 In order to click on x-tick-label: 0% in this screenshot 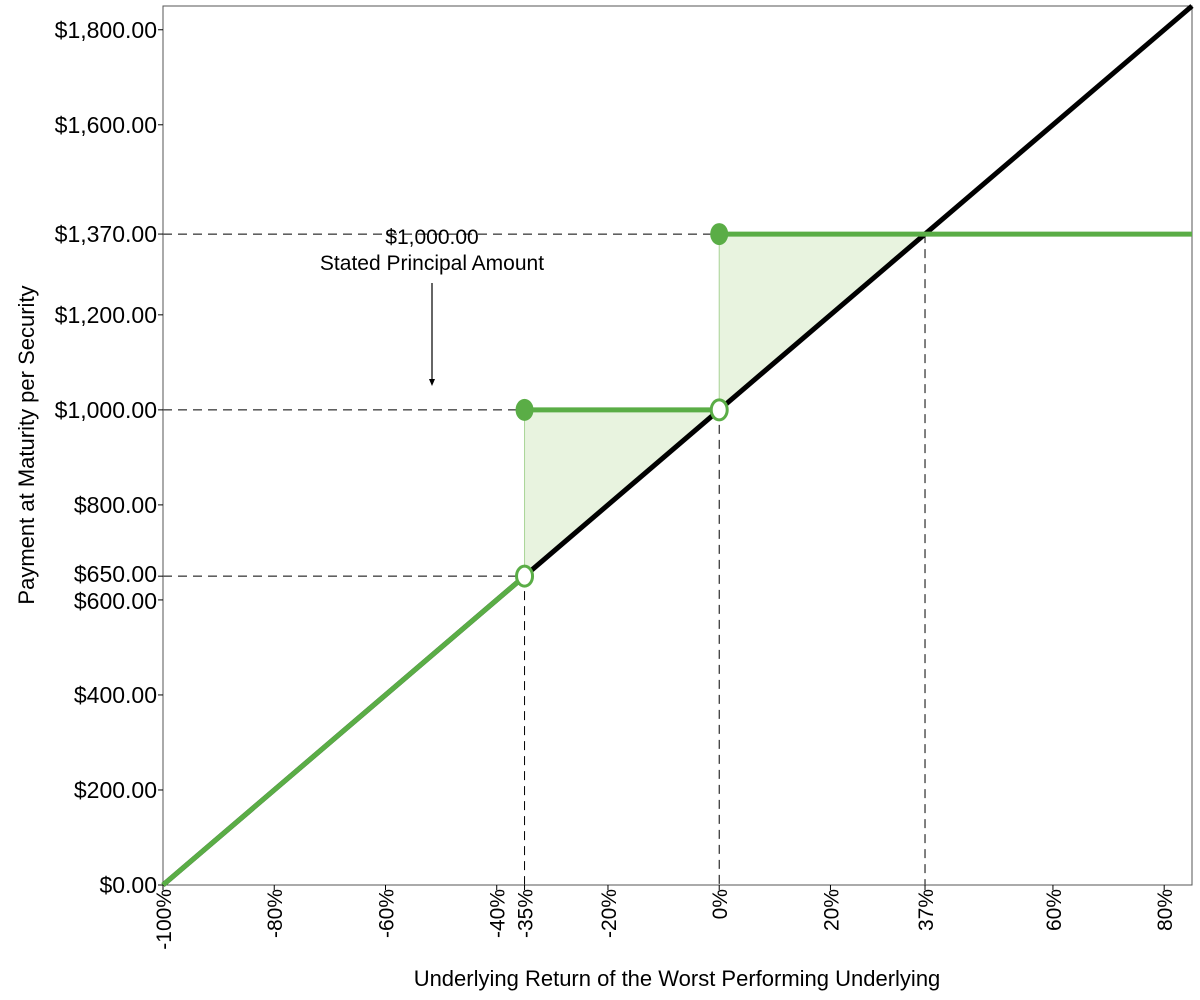, I will do `click(720, 904)`.